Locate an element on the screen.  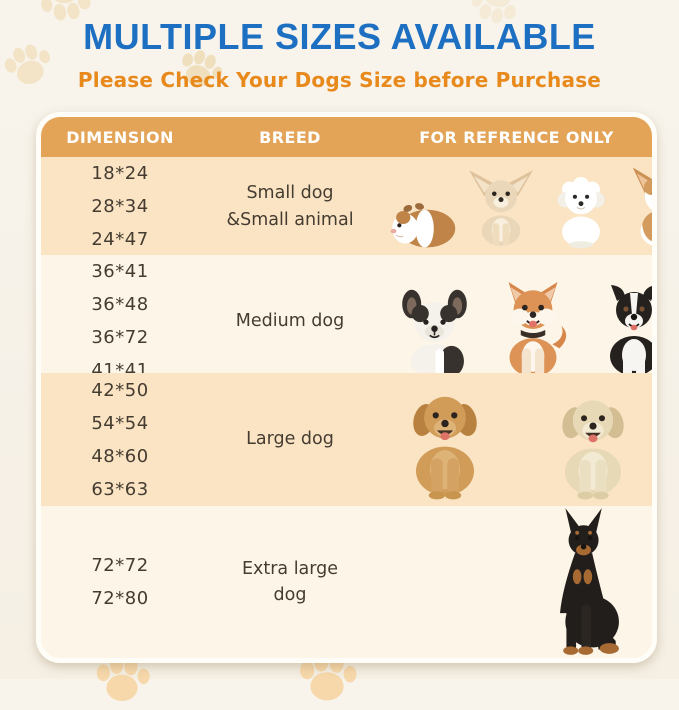
dimension-value: 28*34 is located at coordinates (120, 206).